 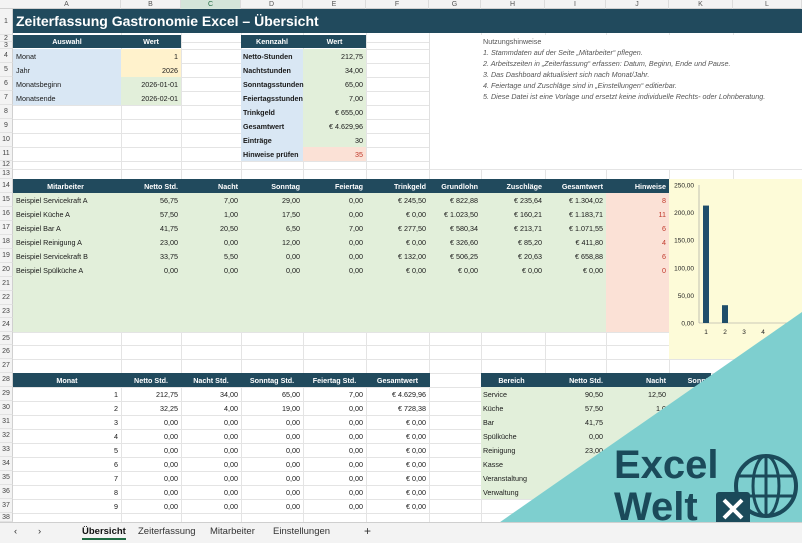 What do you see at coordinates (6, 84) in the screenshot?
I see `row-header-6: 6` at bounding box center [6, 84].